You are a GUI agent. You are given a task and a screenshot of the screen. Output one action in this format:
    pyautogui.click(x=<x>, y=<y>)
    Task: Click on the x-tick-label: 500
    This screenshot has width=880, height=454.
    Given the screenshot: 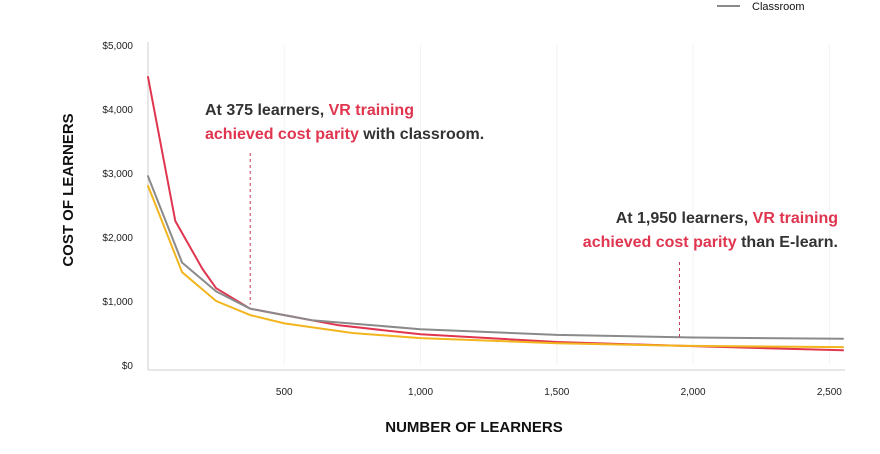 What is the action you would take?
    pyautogui.click(x=284, y=392)
    